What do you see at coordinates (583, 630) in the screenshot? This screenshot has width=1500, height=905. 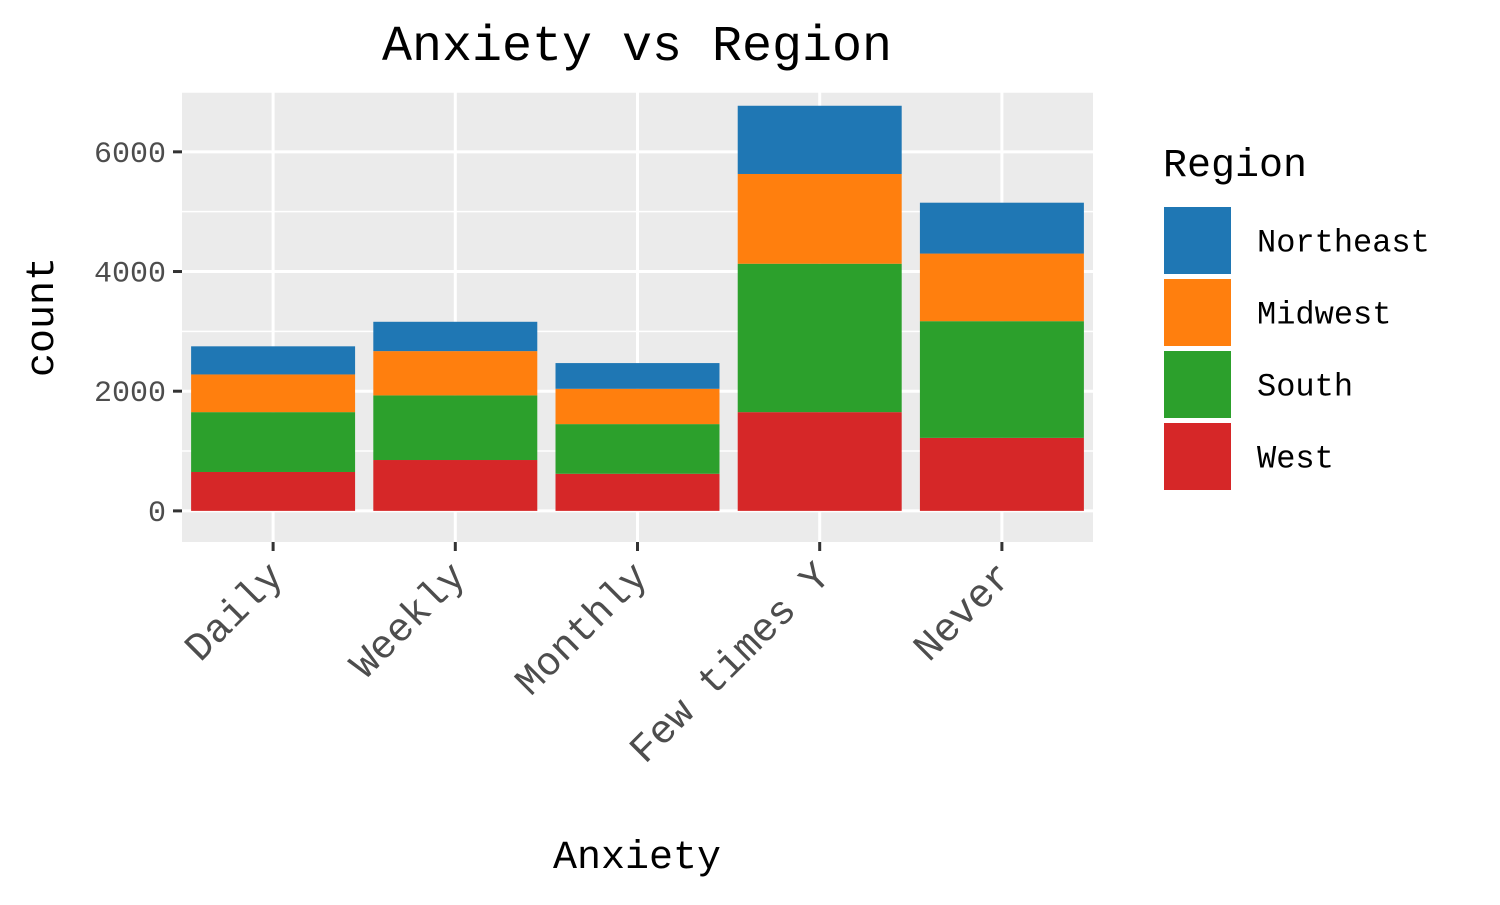 I see `x-tick-label: Monthly` at bounding box center [583, 630].